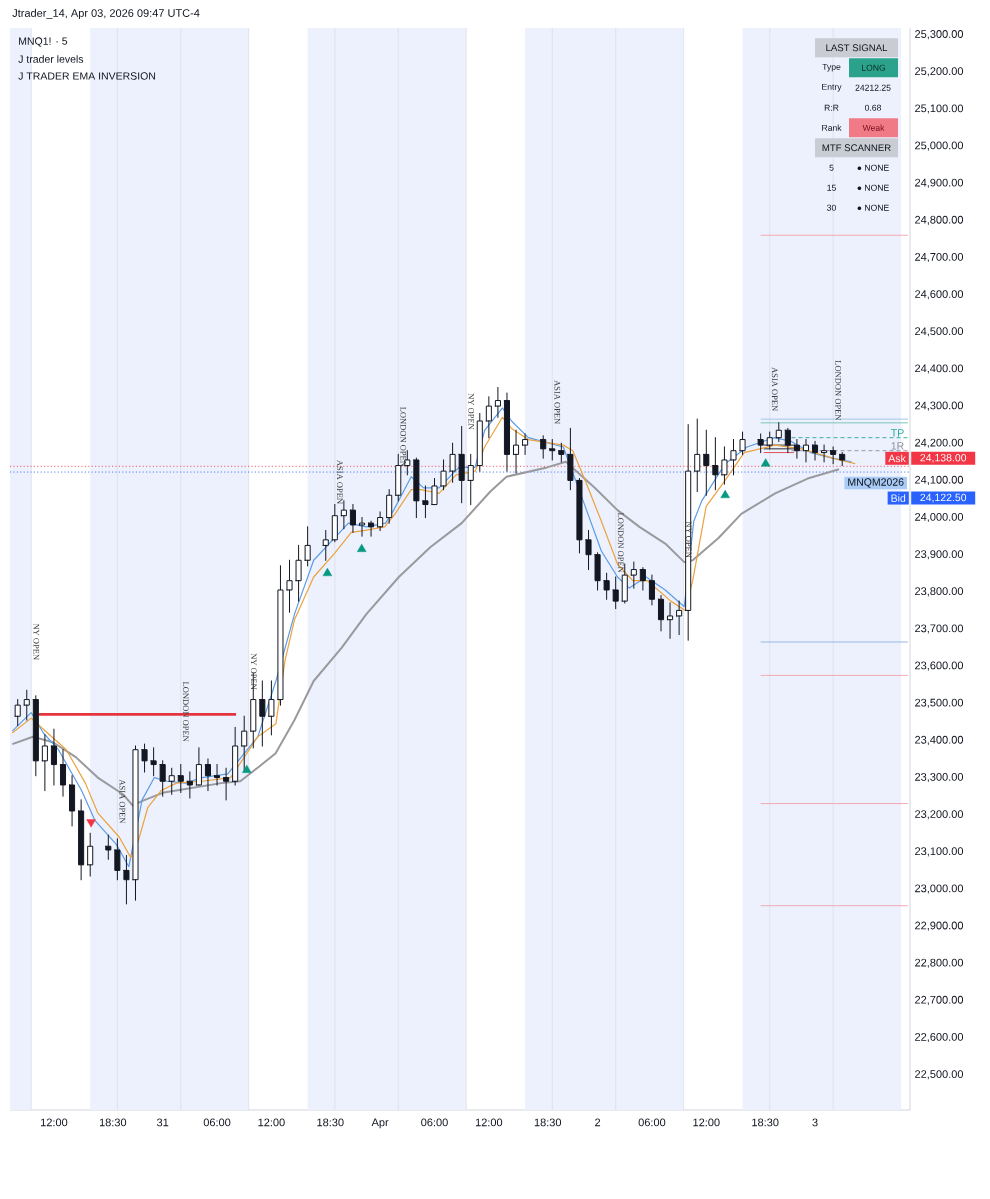  Describe the element at coordinates (939, 369) in the screenshot. I see `y-tick-label: 24,400.00` at that location.